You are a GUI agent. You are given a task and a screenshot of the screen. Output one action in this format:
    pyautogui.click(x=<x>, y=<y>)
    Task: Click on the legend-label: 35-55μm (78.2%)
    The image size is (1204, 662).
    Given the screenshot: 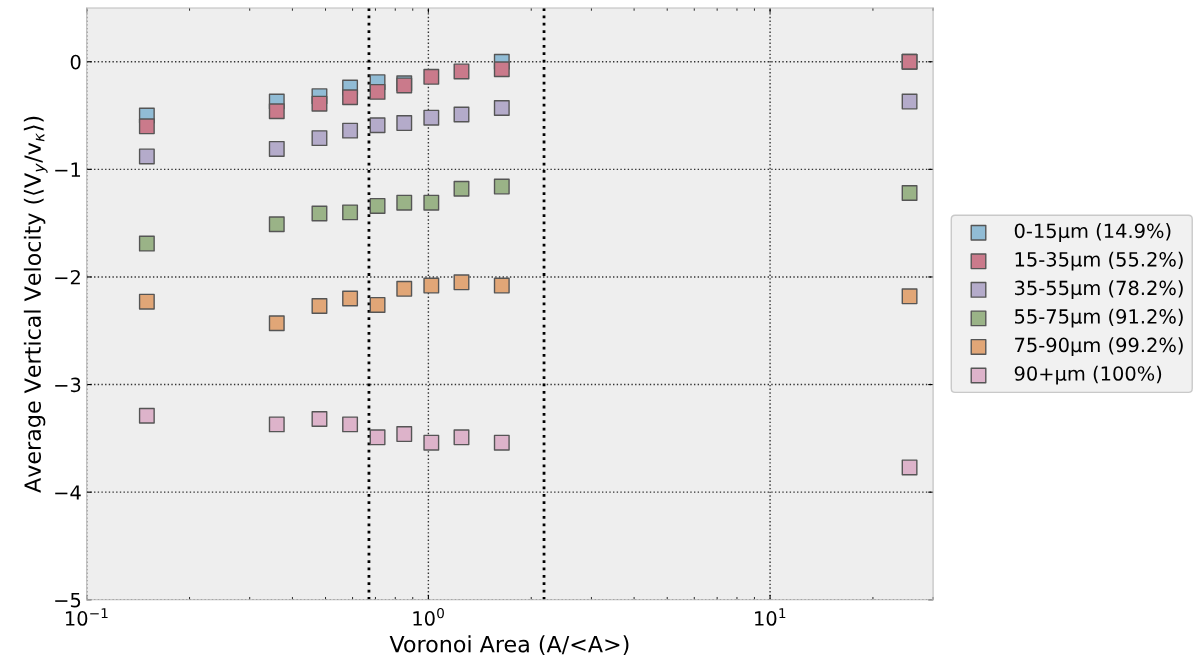 What is the action you would take?
    pyautogui.click(x=1098, y=289)
    